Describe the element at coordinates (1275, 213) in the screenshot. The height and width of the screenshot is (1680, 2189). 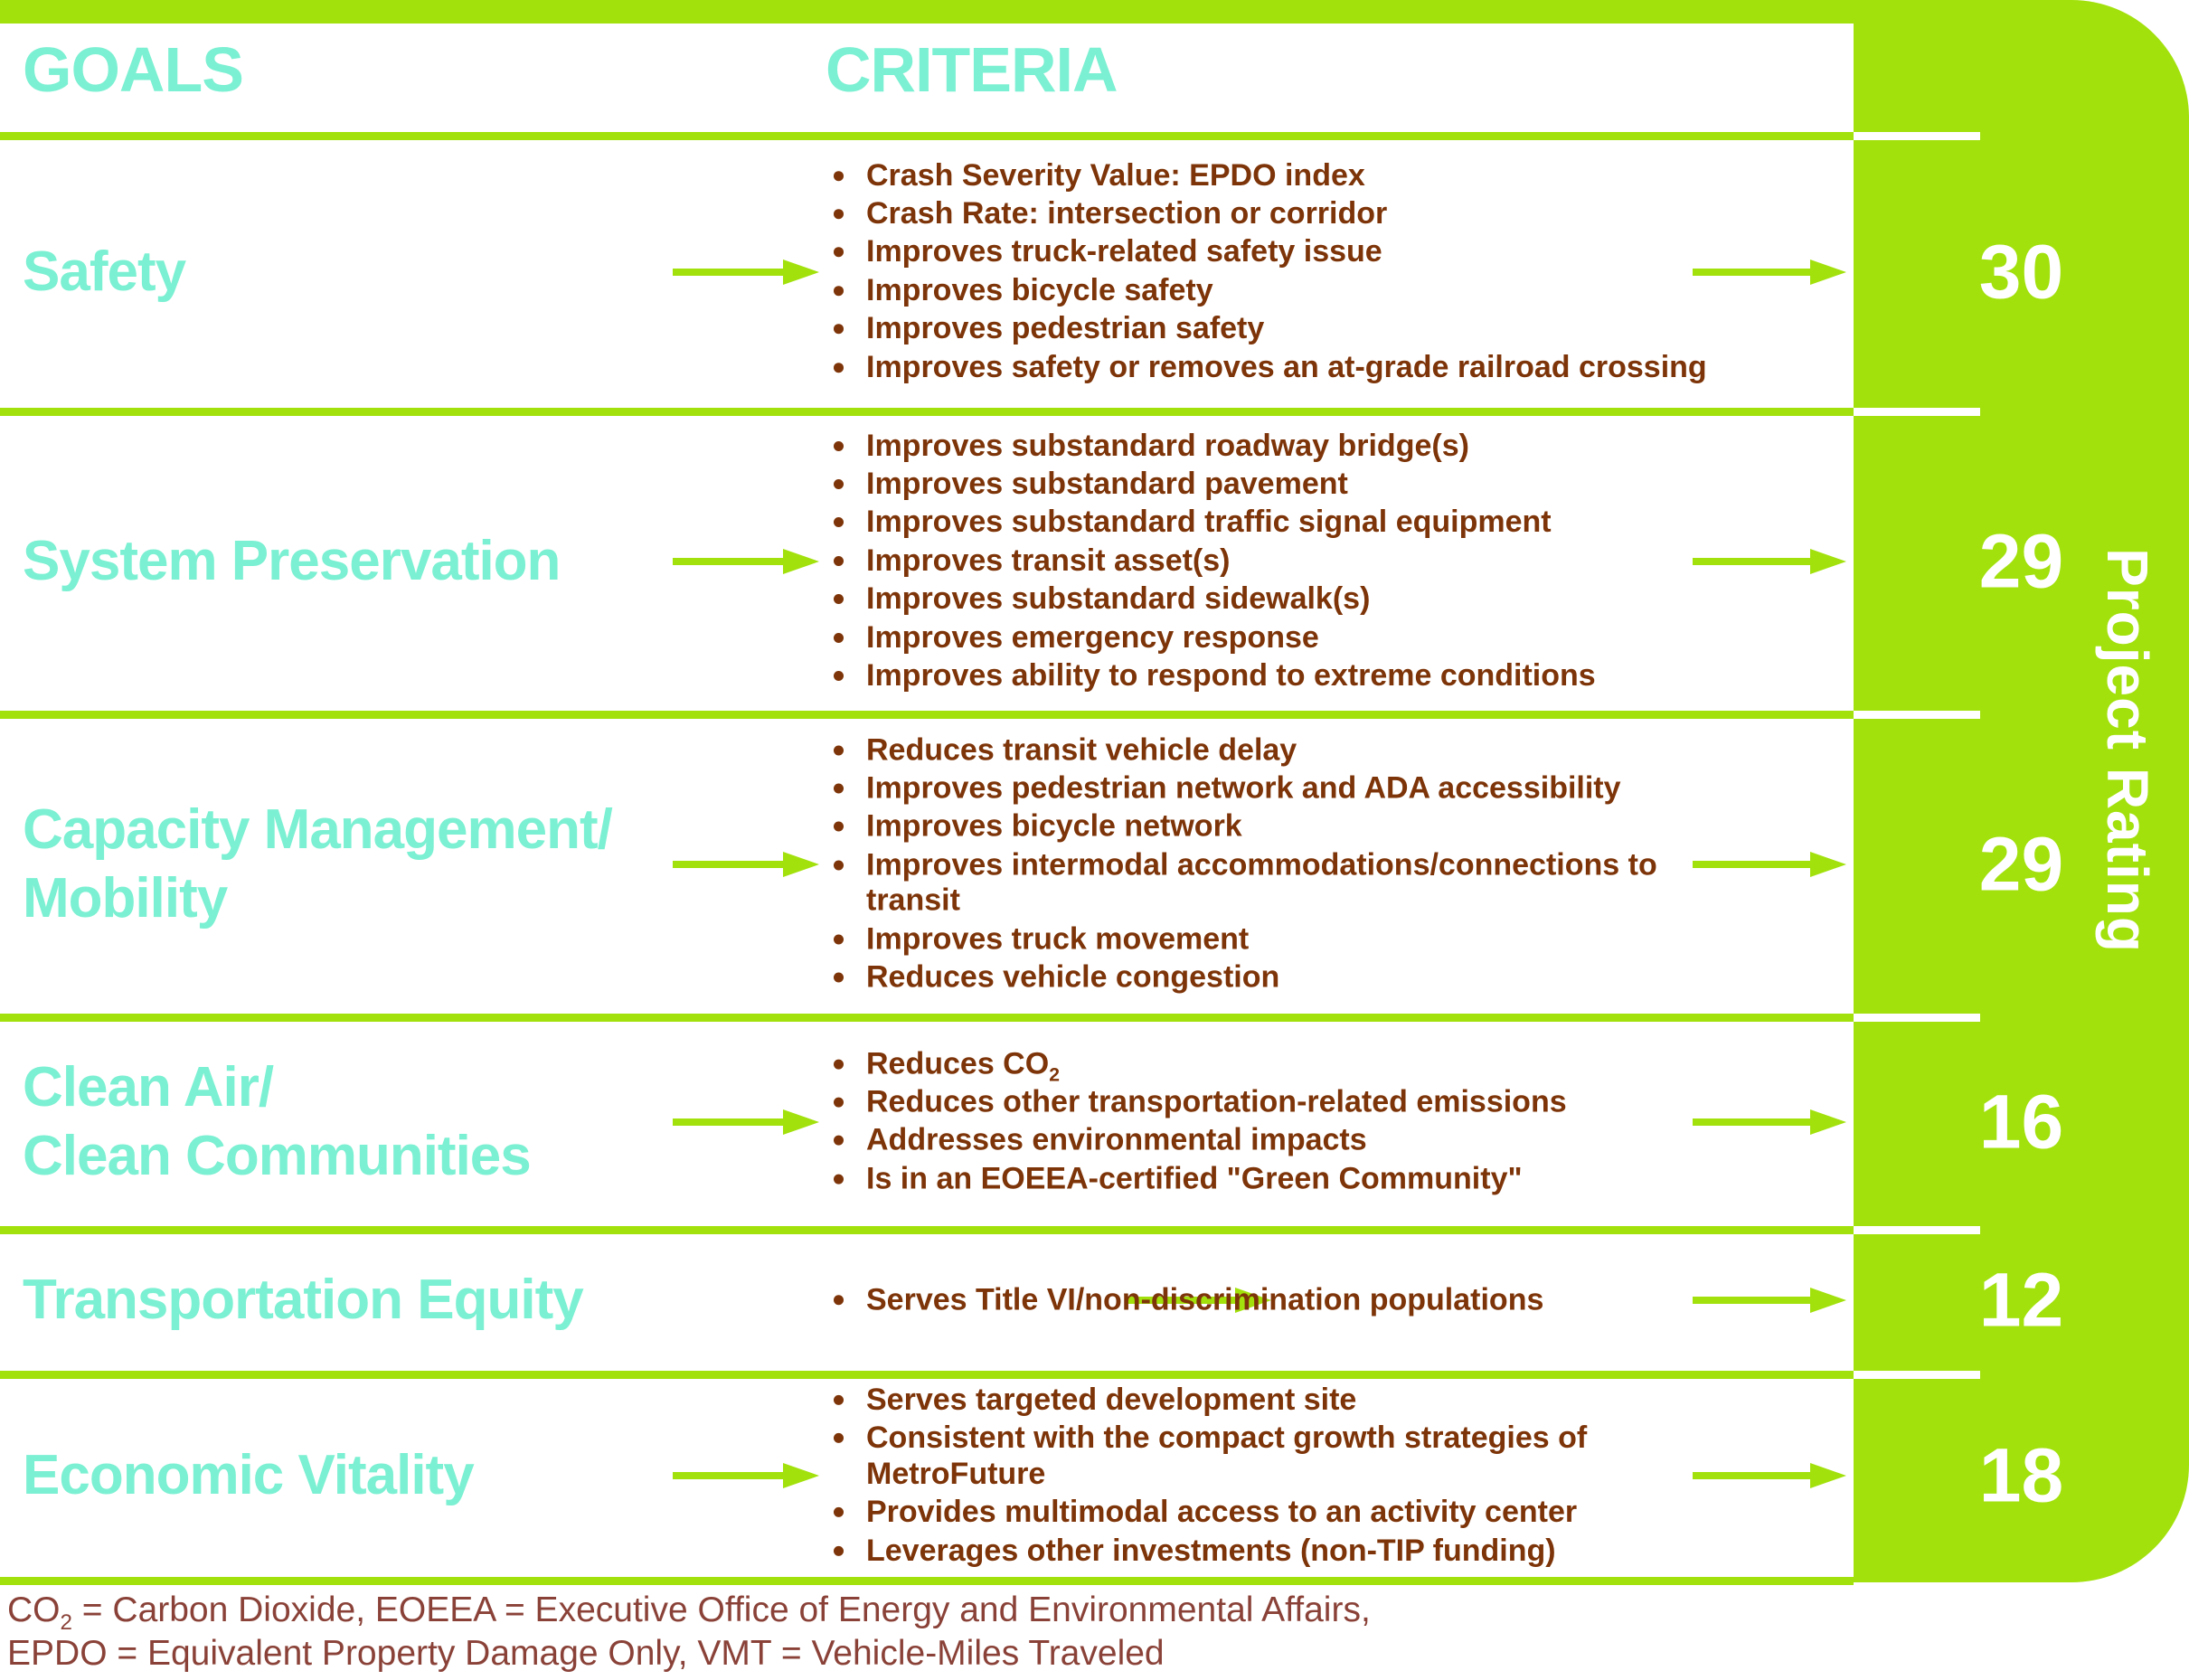
I see `criteria-item: Crash Rate: intersection or corridor` at that location.